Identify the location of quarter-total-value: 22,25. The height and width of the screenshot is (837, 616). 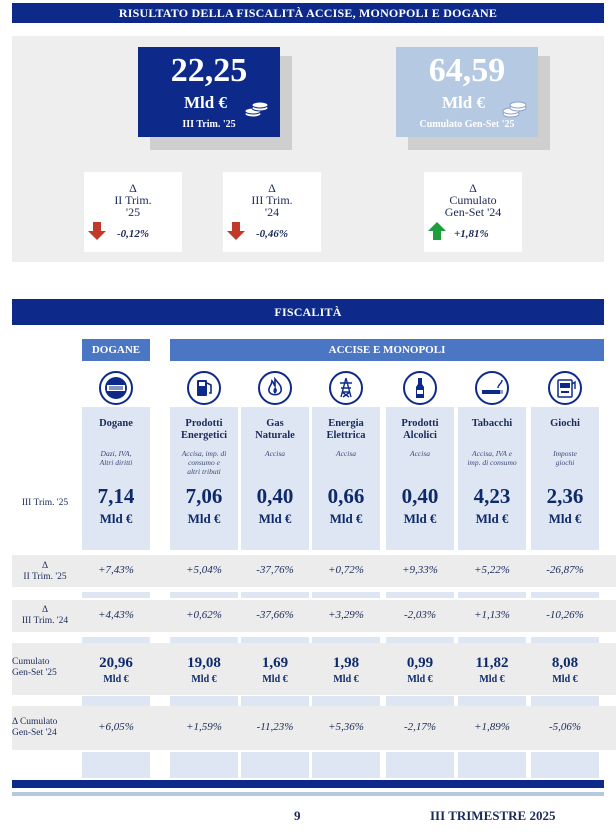
(209, 70).